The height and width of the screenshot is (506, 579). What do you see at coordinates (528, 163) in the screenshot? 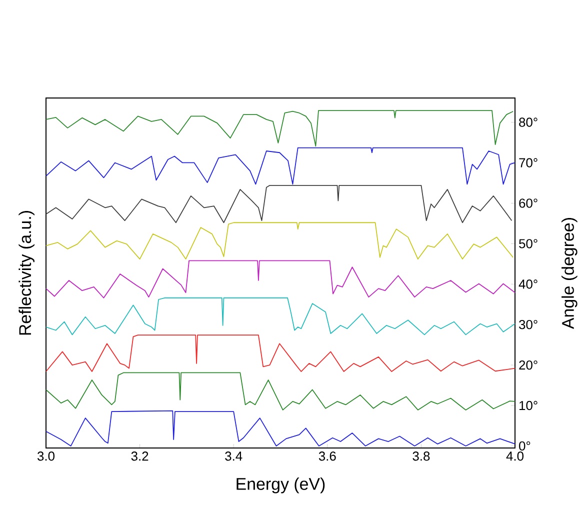
I see `y-tick-label: 70°` at bounding box center [528, 163].